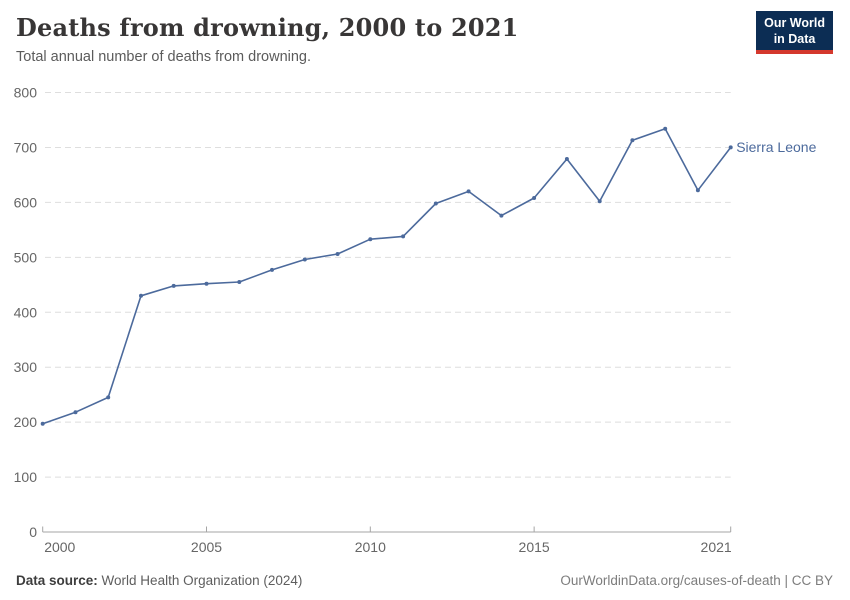  I want to click on logo-line1: Our World, so click(794, 23).